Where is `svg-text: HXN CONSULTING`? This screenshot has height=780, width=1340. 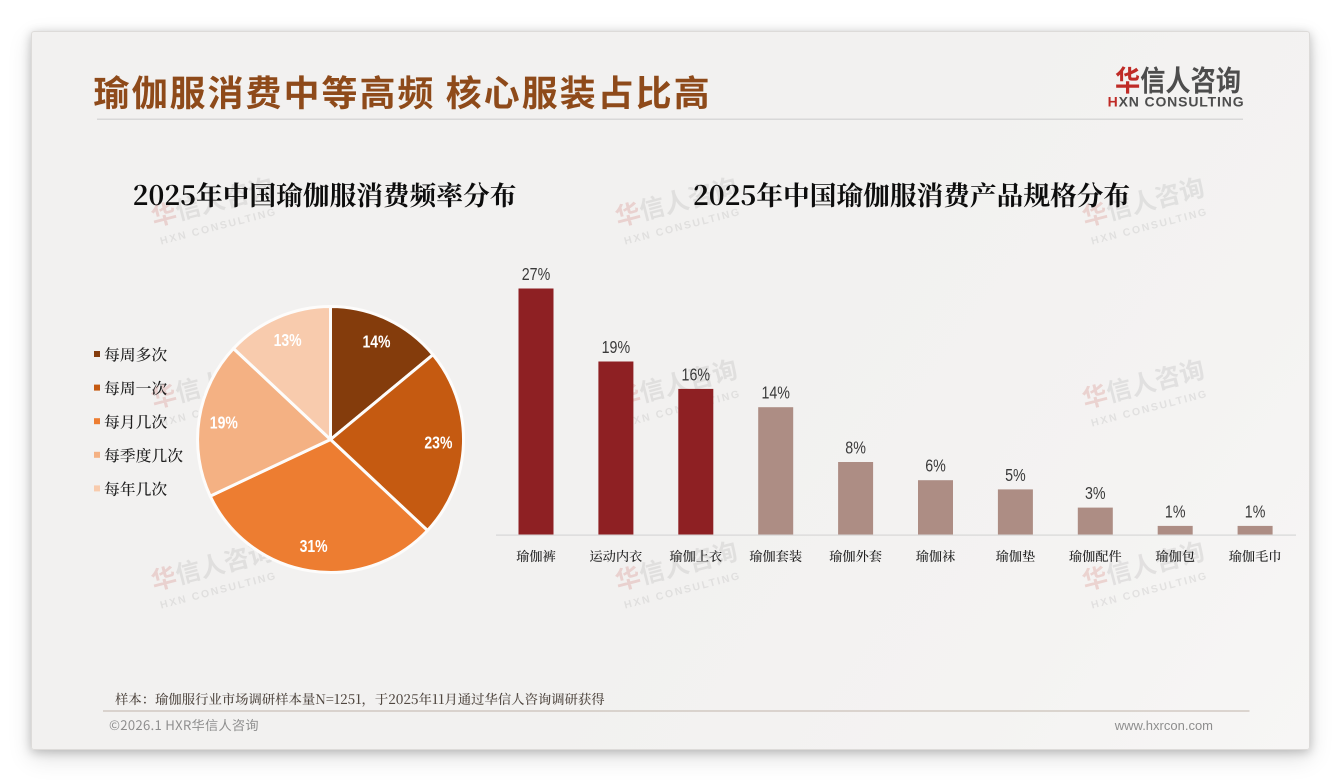 svg-text: HXN CONSULTING is located at coordinates (1176, 102).